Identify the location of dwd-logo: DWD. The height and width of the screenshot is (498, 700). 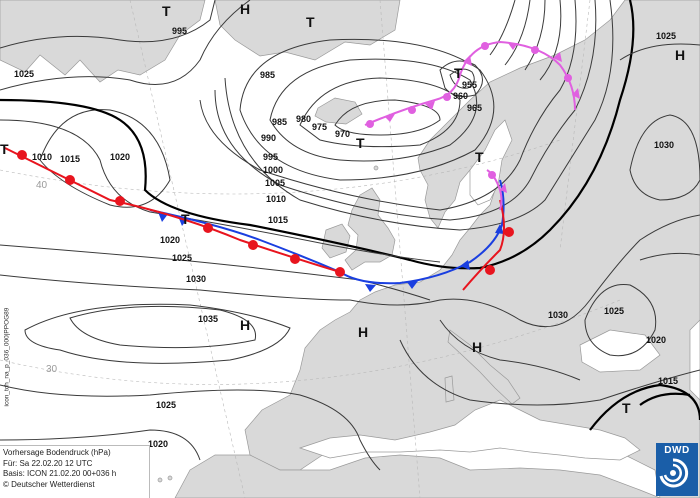
(677, 469).